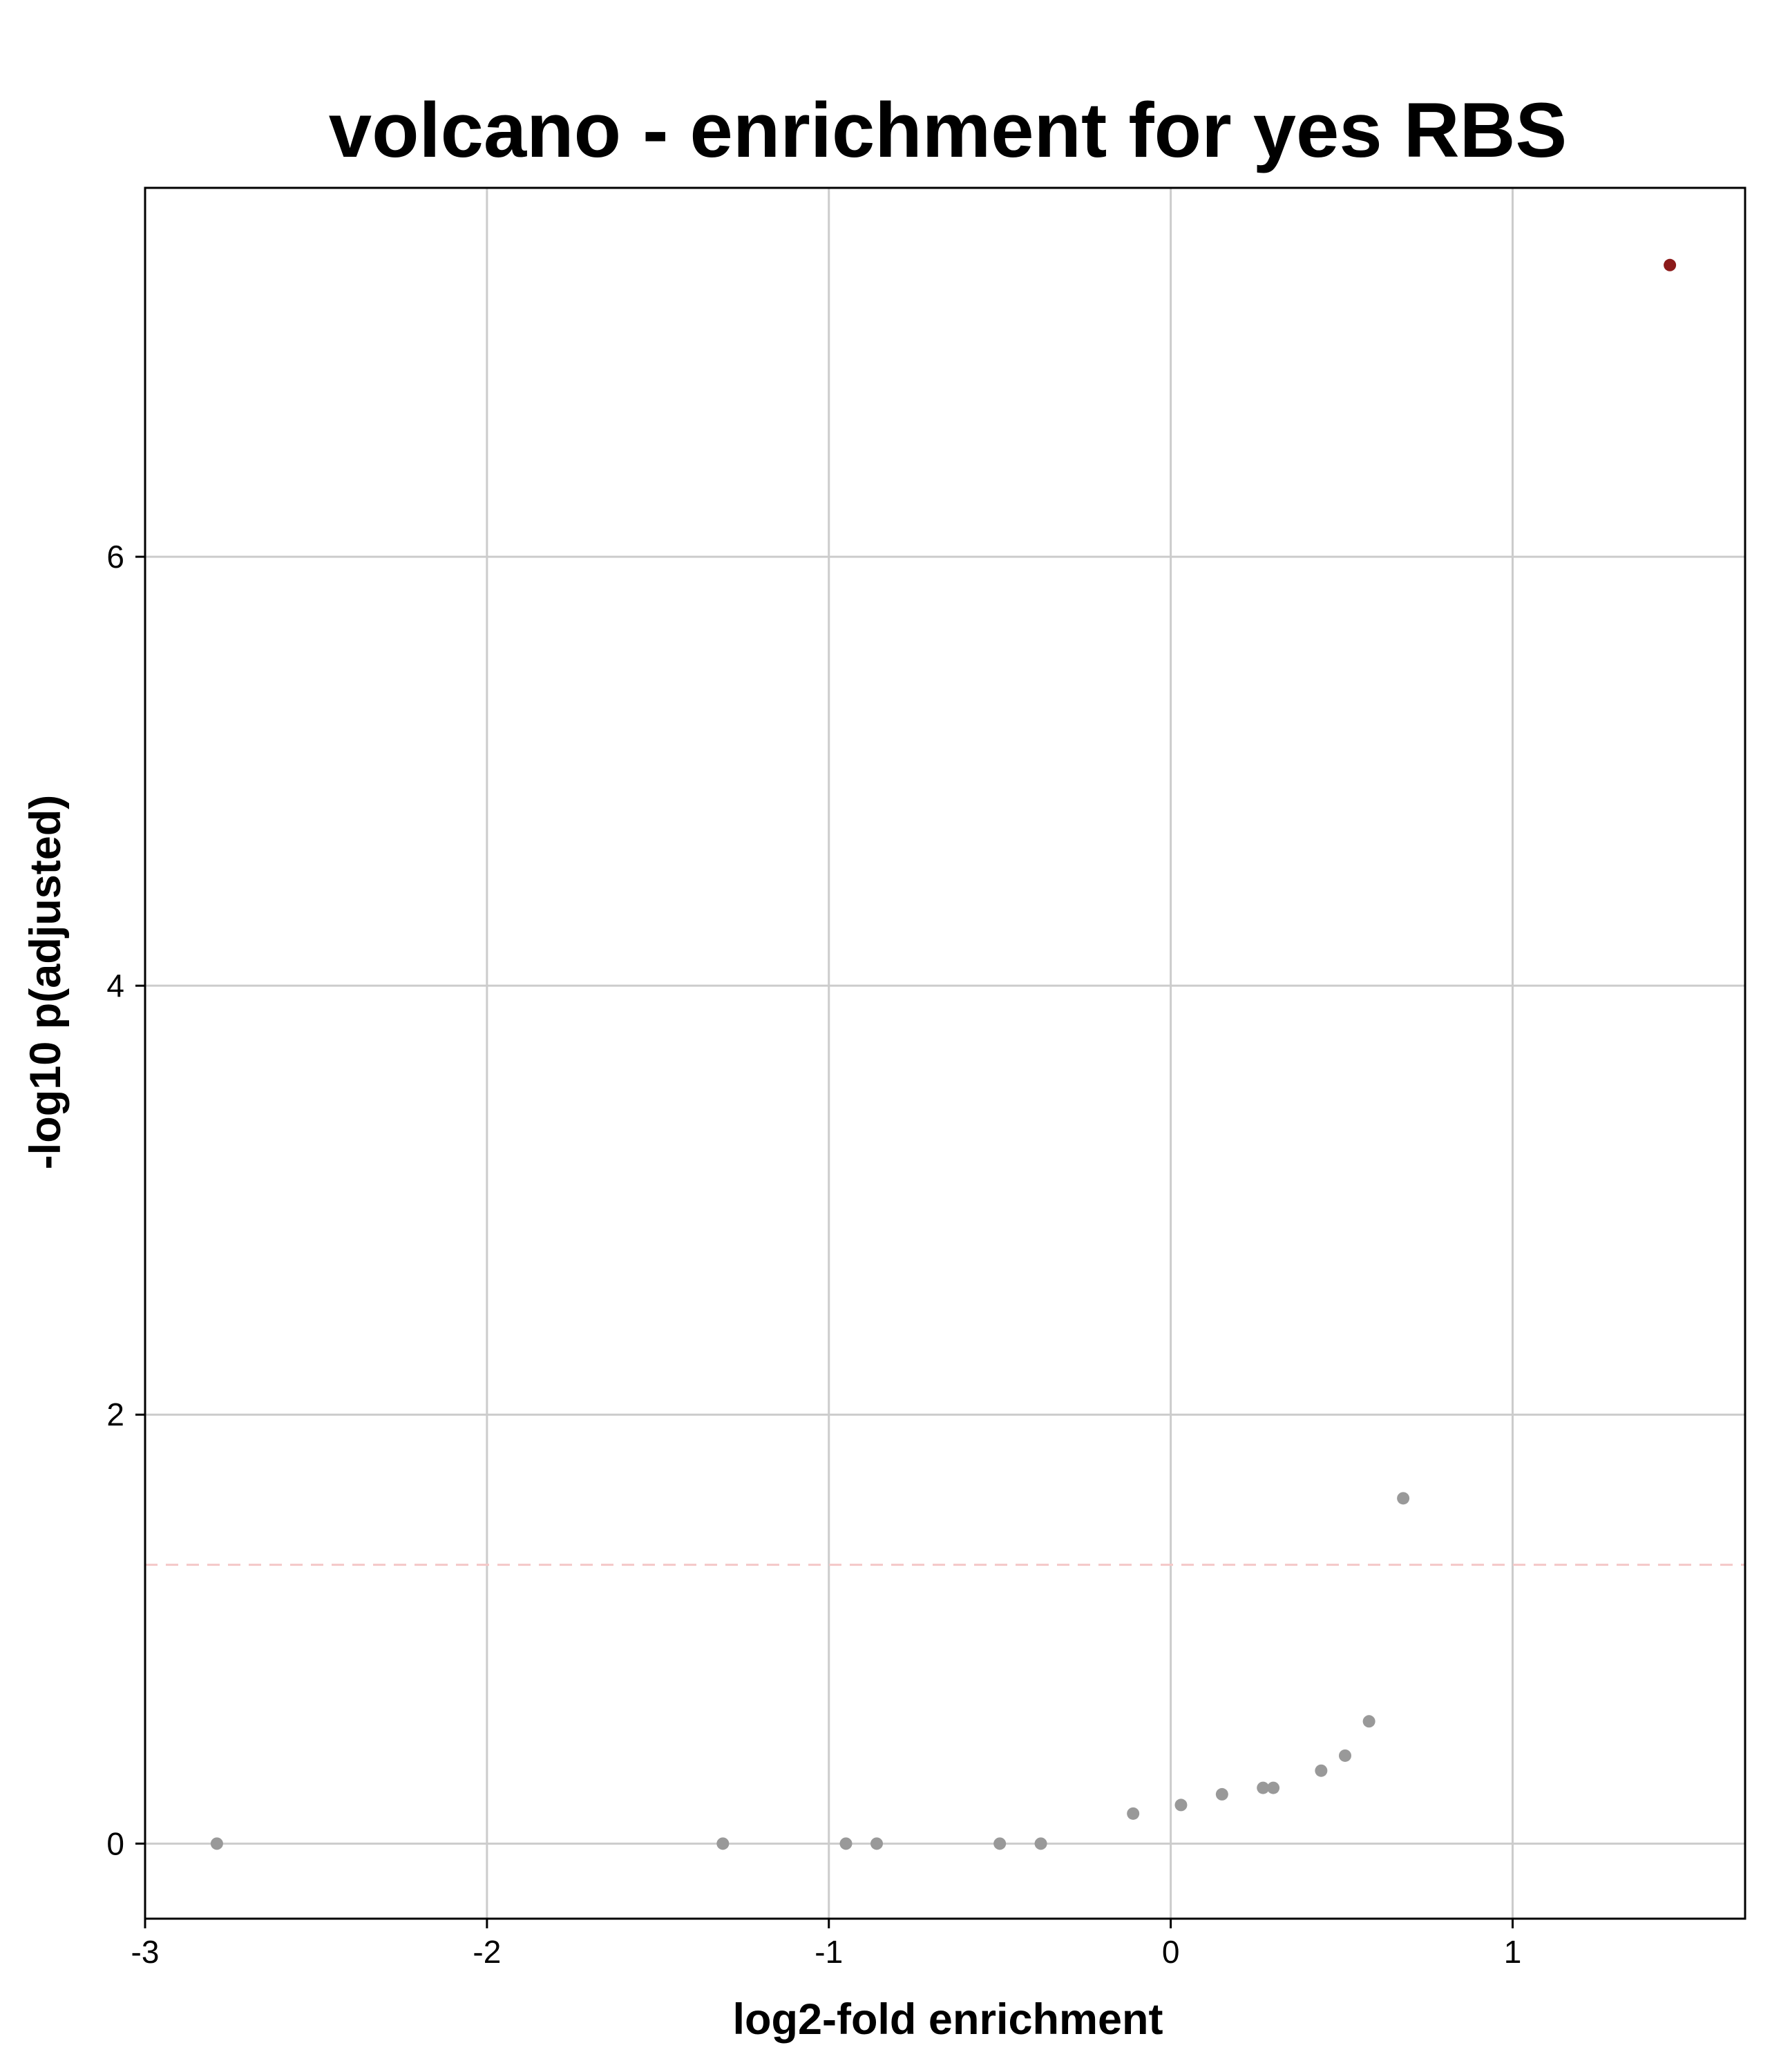  Describe the element at coordinates (115, 1843) in the screenshot. I see `y-tick-label: 0` at that location.